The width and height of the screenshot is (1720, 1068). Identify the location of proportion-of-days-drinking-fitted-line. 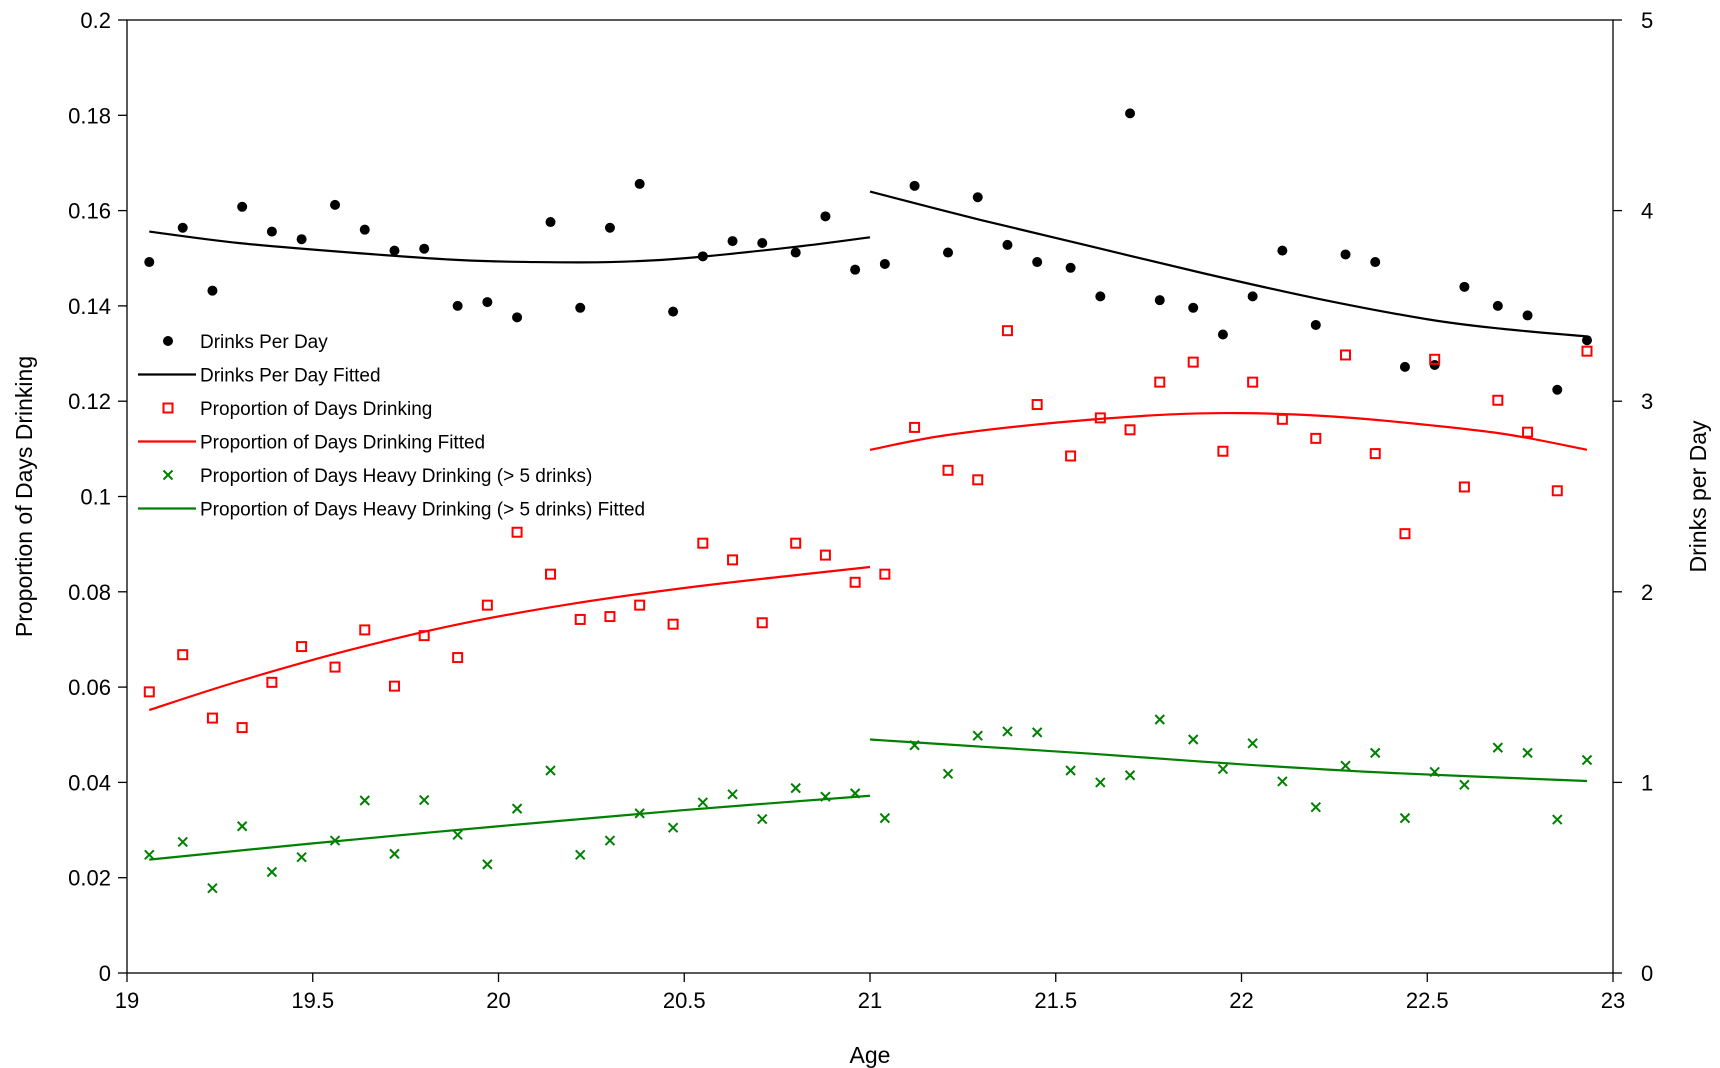
(1228, 431).